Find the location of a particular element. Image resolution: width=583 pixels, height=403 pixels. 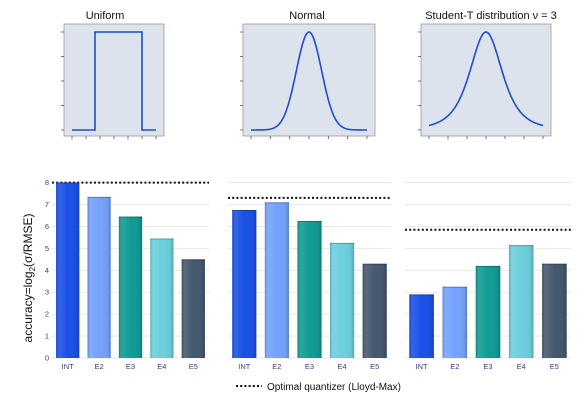

bar-panel-normal: INT E2 E3 E4 E5 is located at coordinates (309, 276).